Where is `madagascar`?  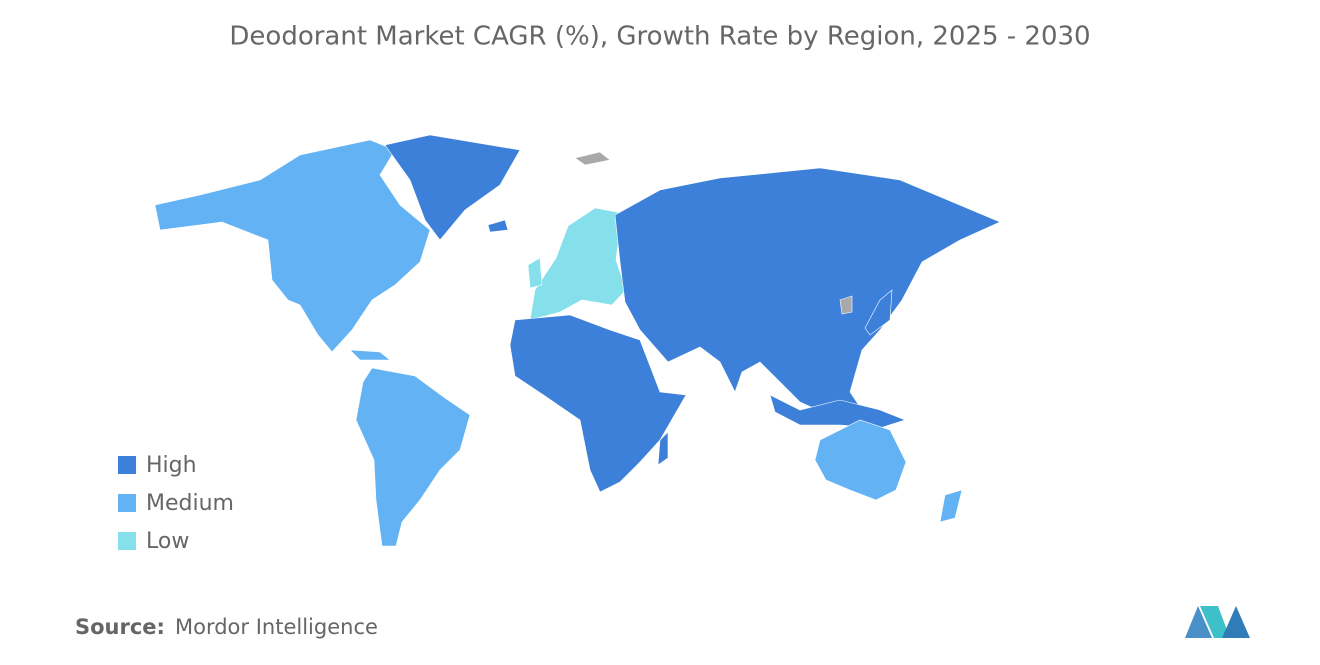
madagascar is located at coordinates (663, 448).